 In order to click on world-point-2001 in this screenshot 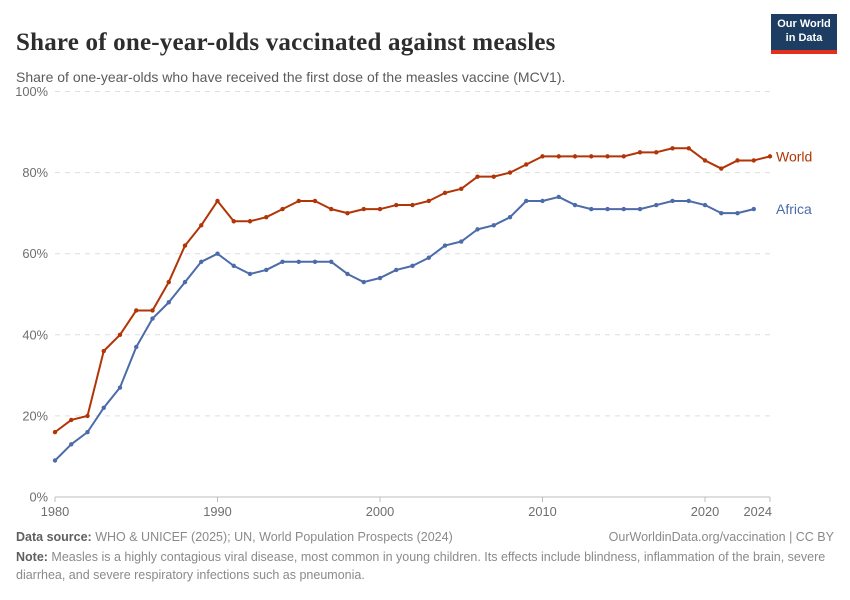, I will do `click(396, 205)`.